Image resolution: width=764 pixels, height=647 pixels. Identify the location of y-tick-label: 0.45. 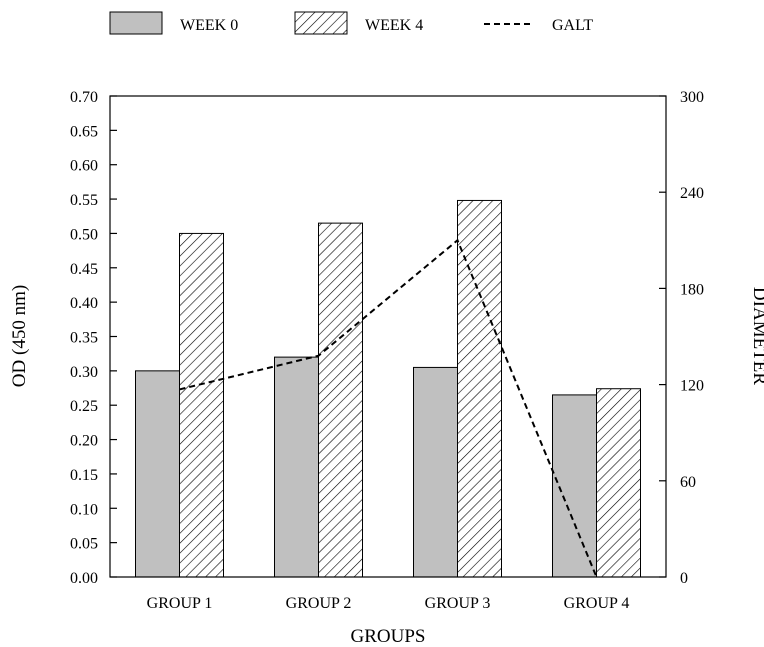
(84, 269).